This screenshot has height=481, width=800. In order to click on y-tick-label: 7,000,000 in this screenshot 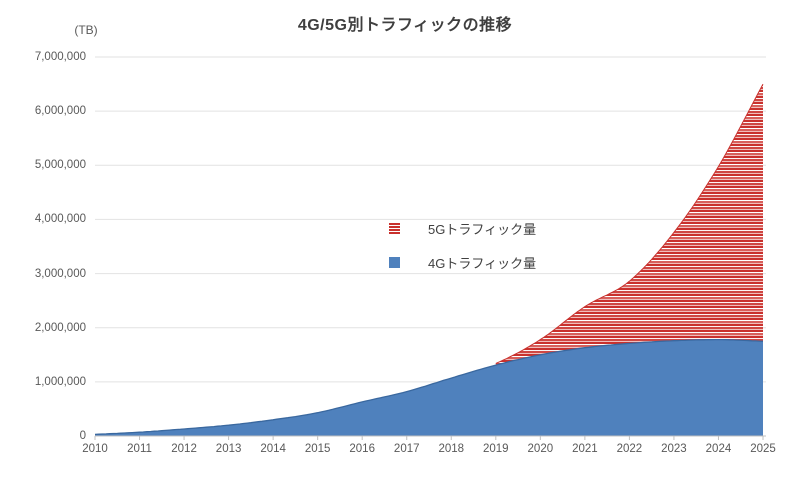, I will do `click(60, 57)`.